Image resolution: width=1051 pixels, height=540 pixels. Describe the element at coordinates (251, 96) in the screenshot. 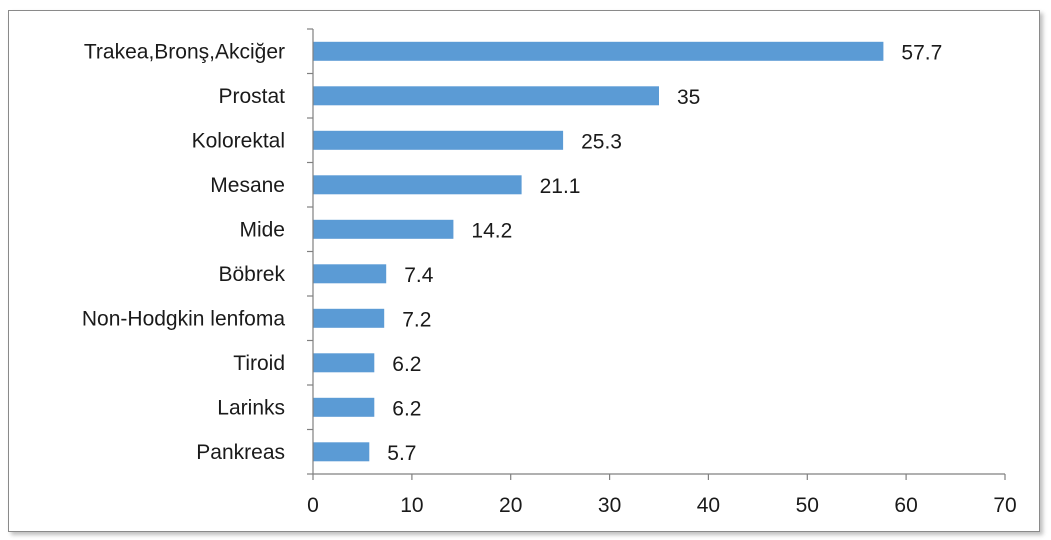

I see `category-label: Prostat` at that location.